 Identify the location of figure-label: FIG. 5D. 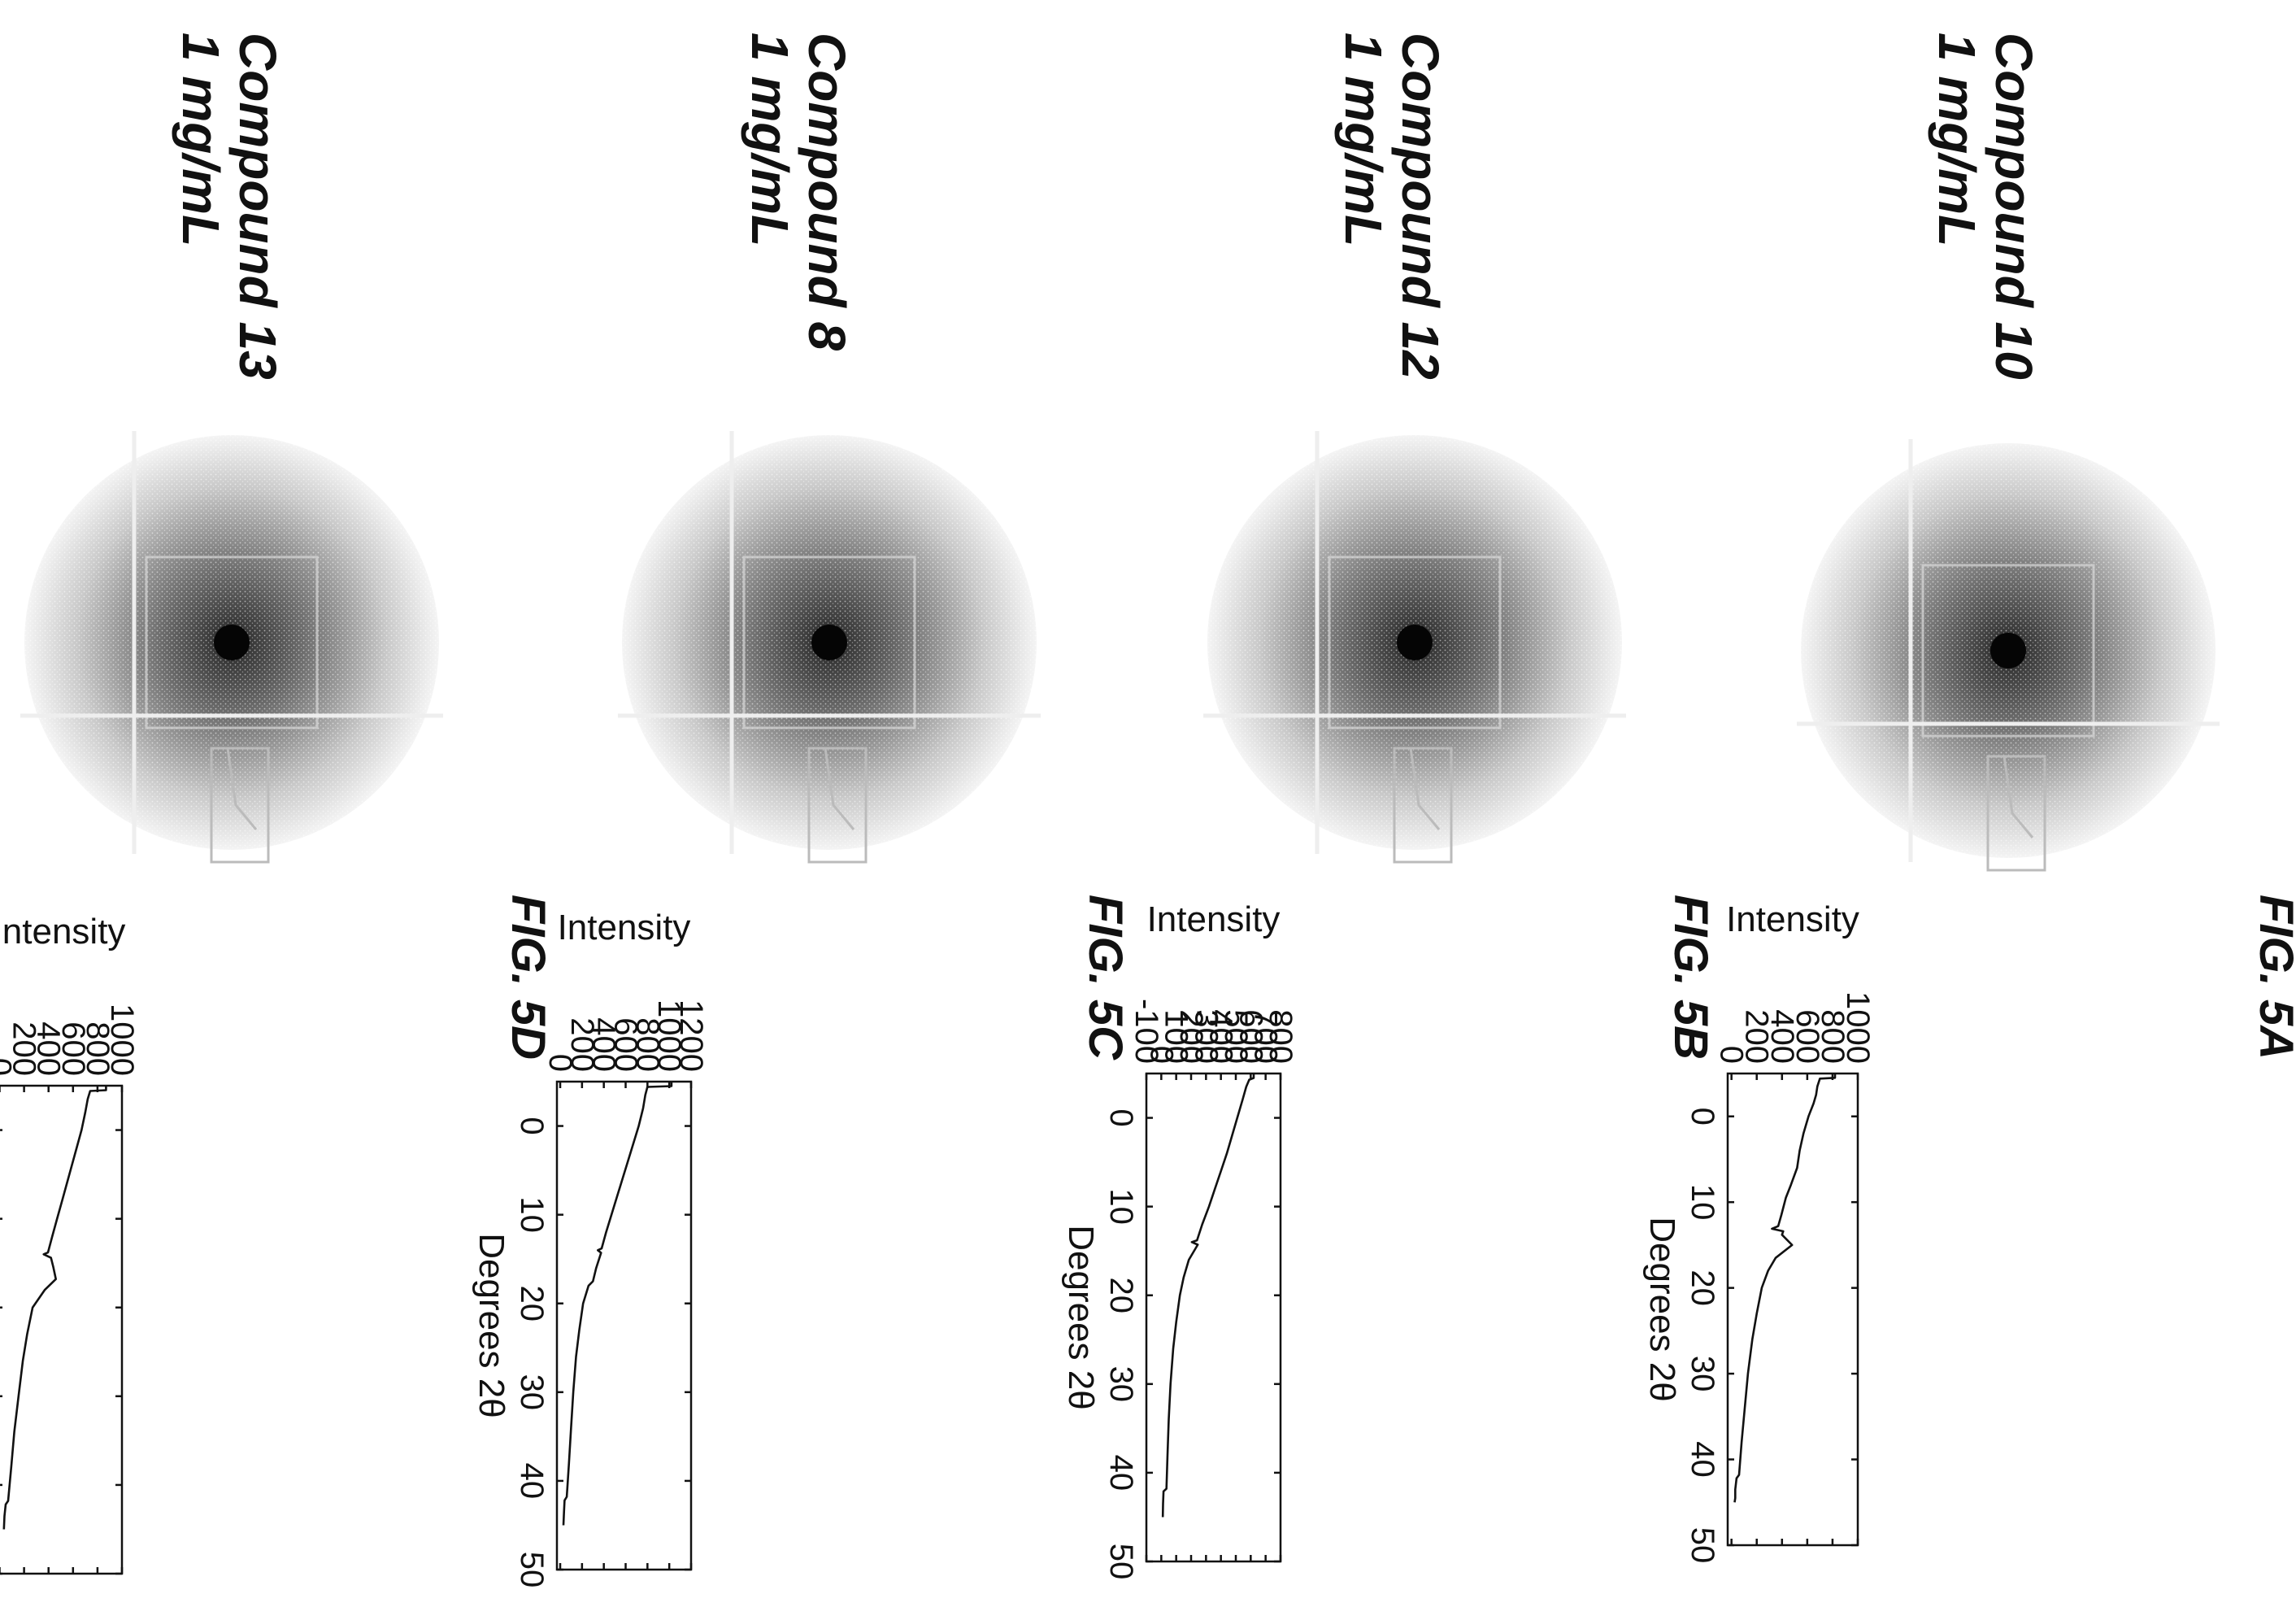
(528, 977).